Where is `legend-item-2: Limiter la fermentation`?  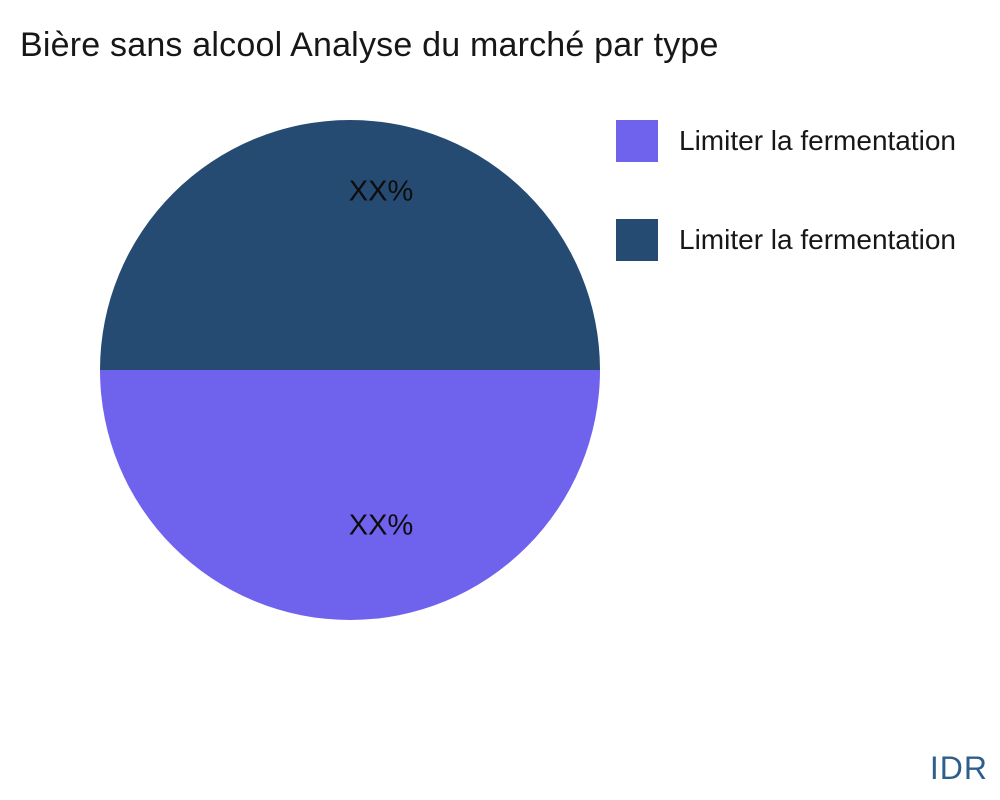
legend-item-2: Limiter la fermentation is located at coordinates (808, 240).